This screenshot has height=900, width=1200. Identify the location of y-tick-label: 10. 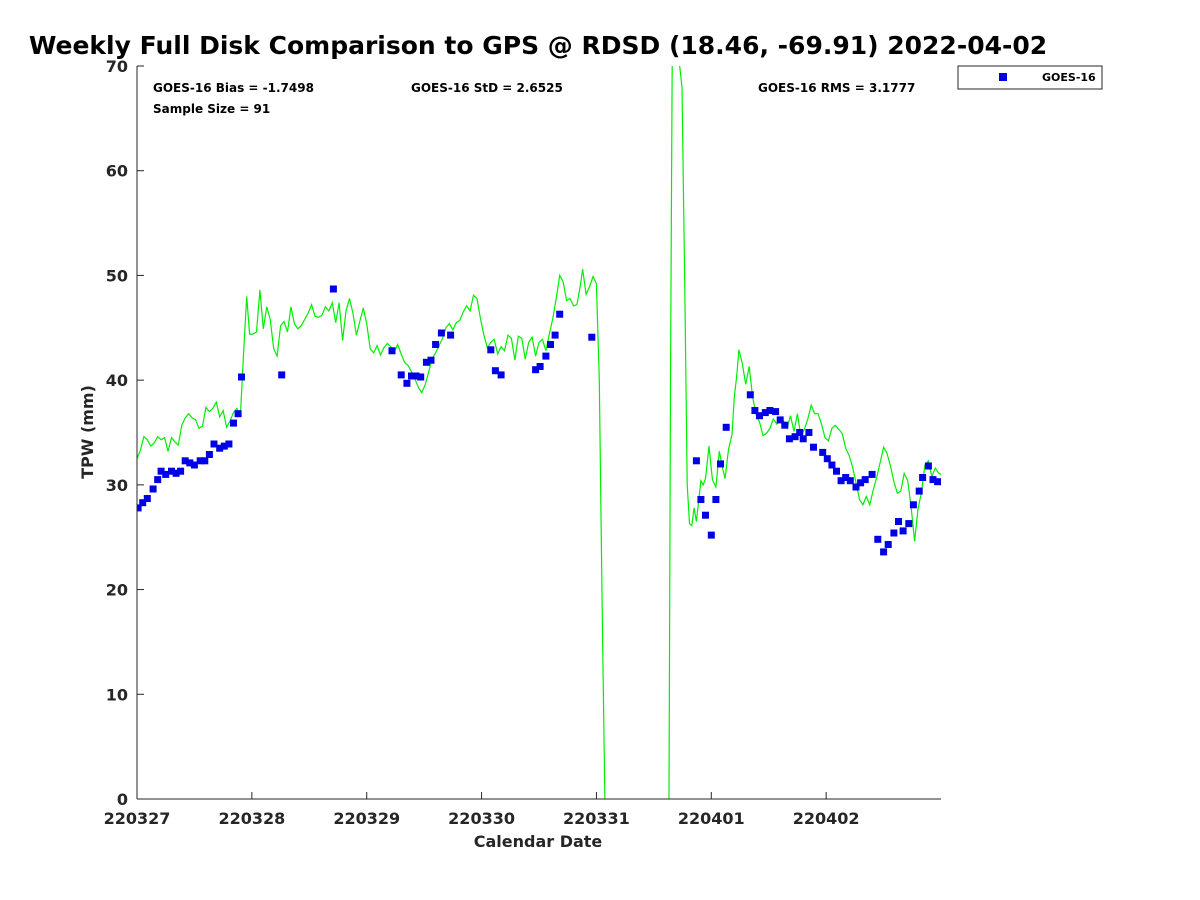
(117, 694).